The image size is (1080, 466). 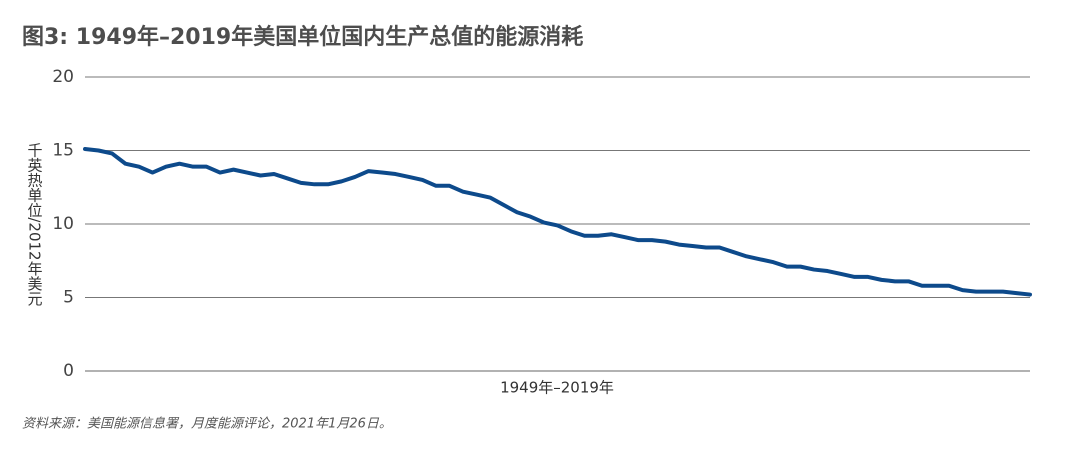 I want to click on y-tick-label: 5, so click(x=68, y=298).